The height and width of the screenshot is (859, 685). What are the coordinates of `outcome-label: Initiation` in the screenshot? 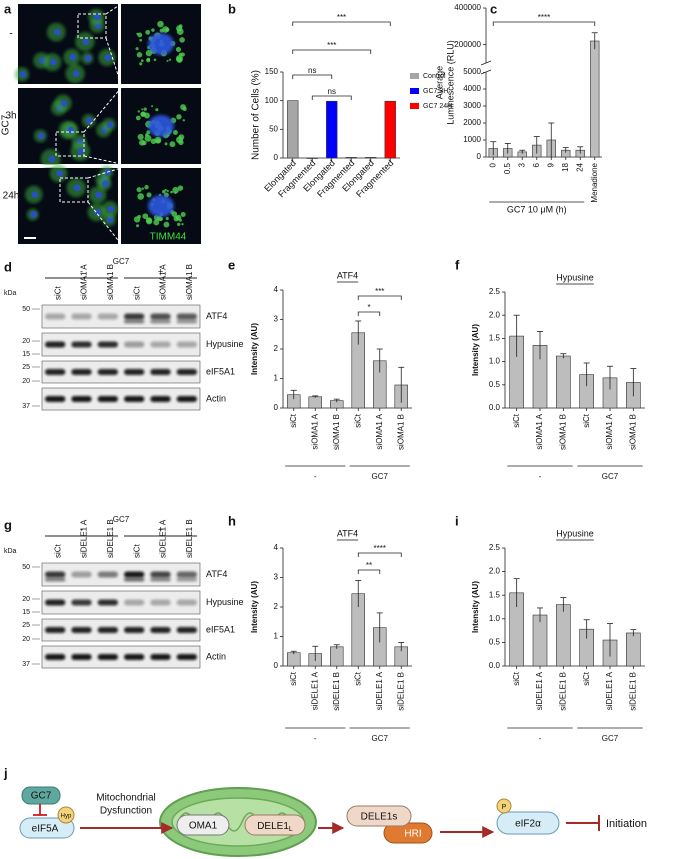 It's located at (626, 824).